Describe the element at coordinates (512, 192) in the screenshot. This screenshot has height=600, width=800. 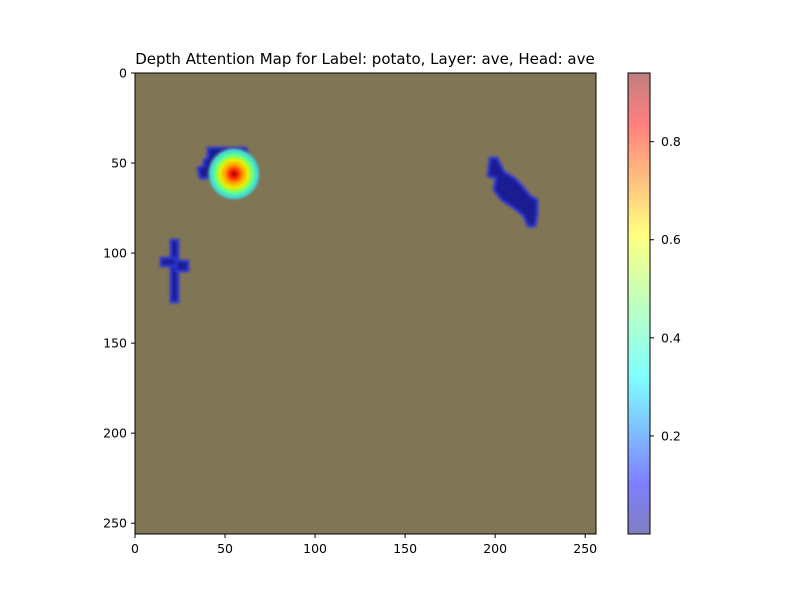
I see `diagonal-streak` at that location.